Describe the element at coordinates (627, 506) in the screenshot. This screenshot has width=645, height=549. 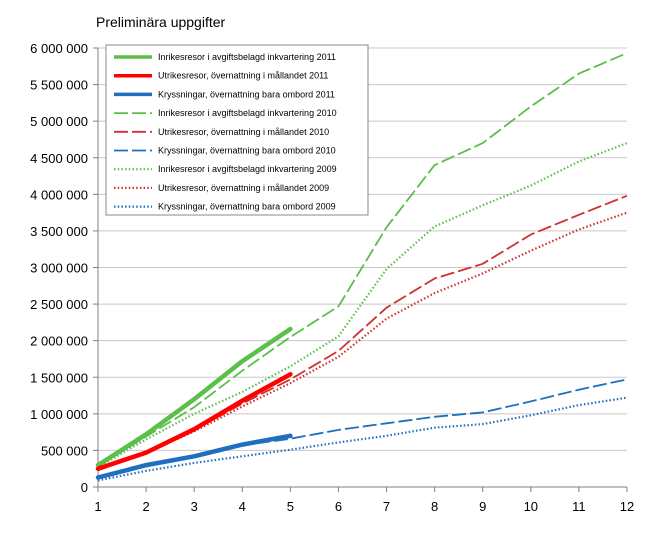
I see `x-tick-label: 12` at that location.